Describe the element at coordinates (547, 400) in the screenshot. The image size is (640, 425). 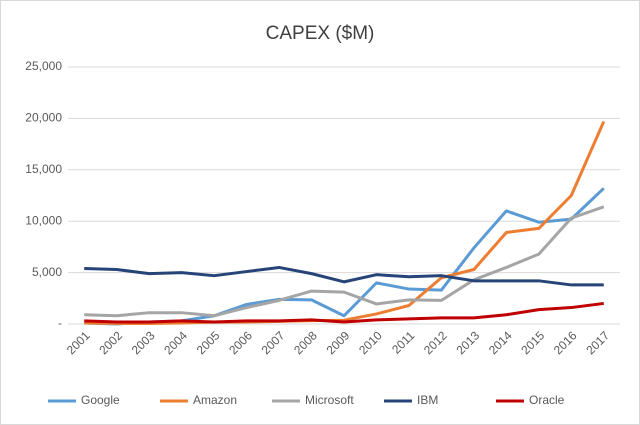
I see `legend-label: Oracle` at that location.